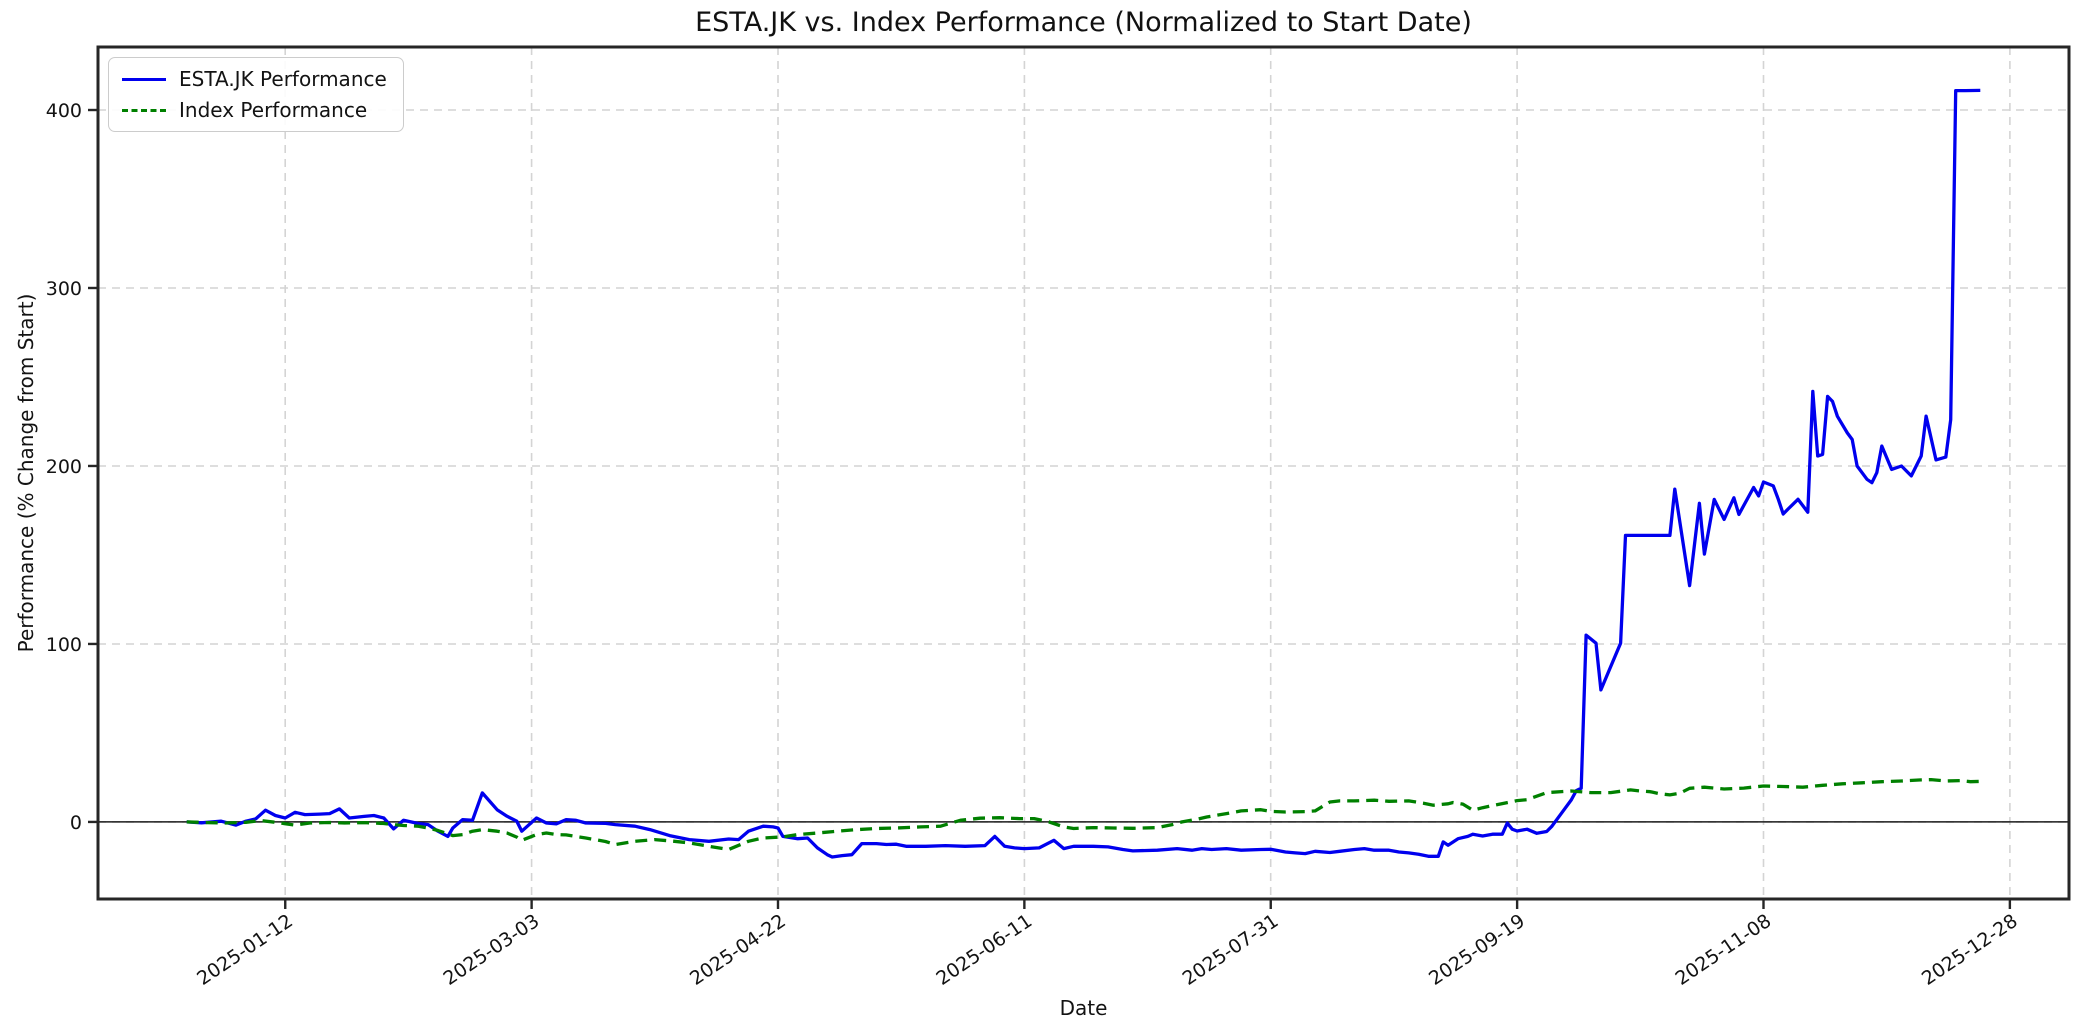 The height and width of the screenshot is (1035, 2084). I want to click on x-axis-label: Date, so click(1083, 1008).